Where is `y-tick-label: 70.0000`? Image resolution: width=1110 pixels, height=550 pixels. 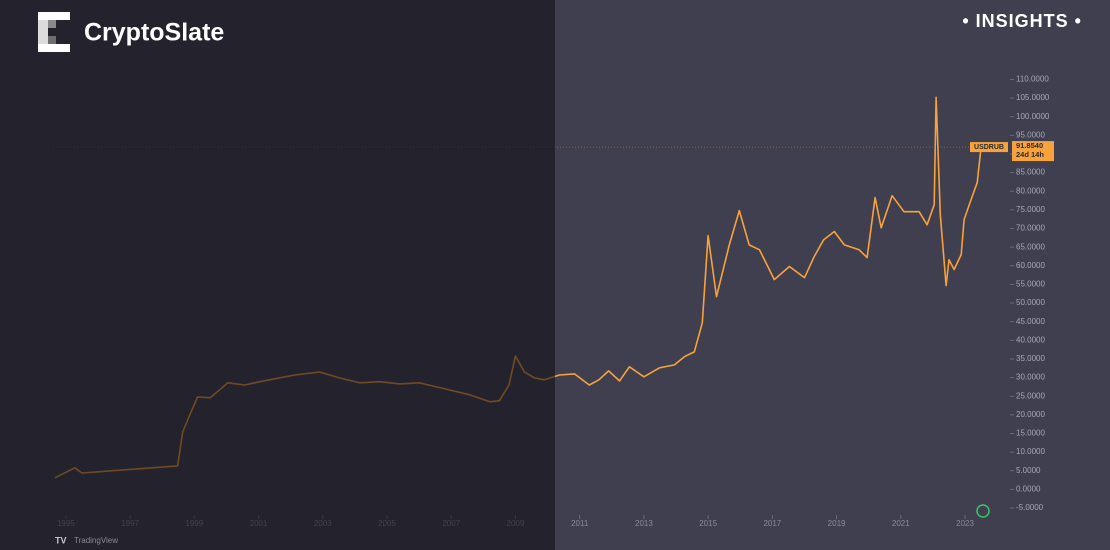
y-tick-label: 70.0000 is located at coordinates (1030, 228).